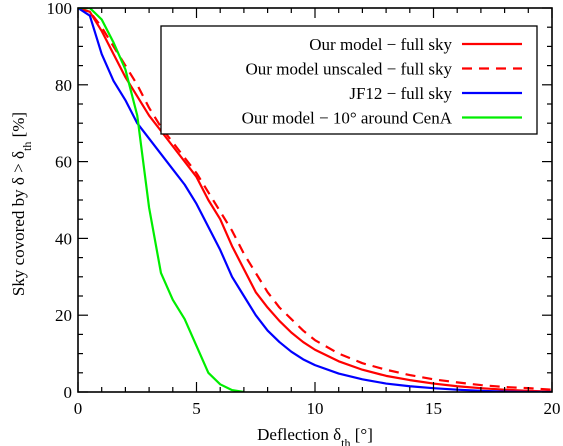 The height and width of the screenshot is (446, 563). I want to click on x-axis-title-sub: th, so click(345, 441).